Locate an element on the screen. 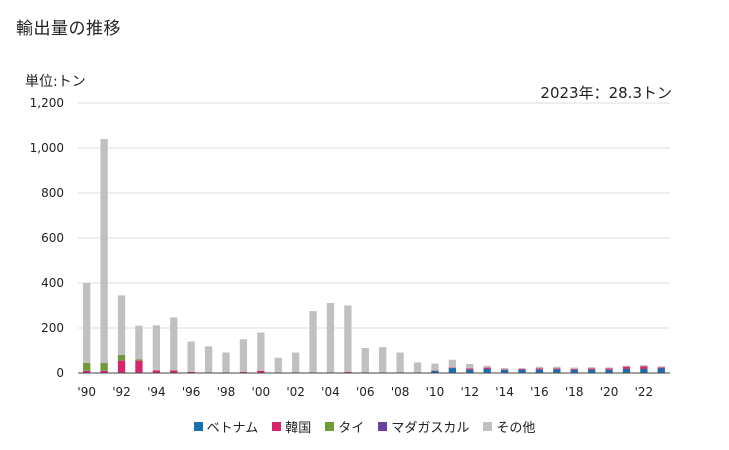 Image resolution: width=729 pixels, height=450 pixels. legend-label: マダガスカル is located at coordinates (430, 428).